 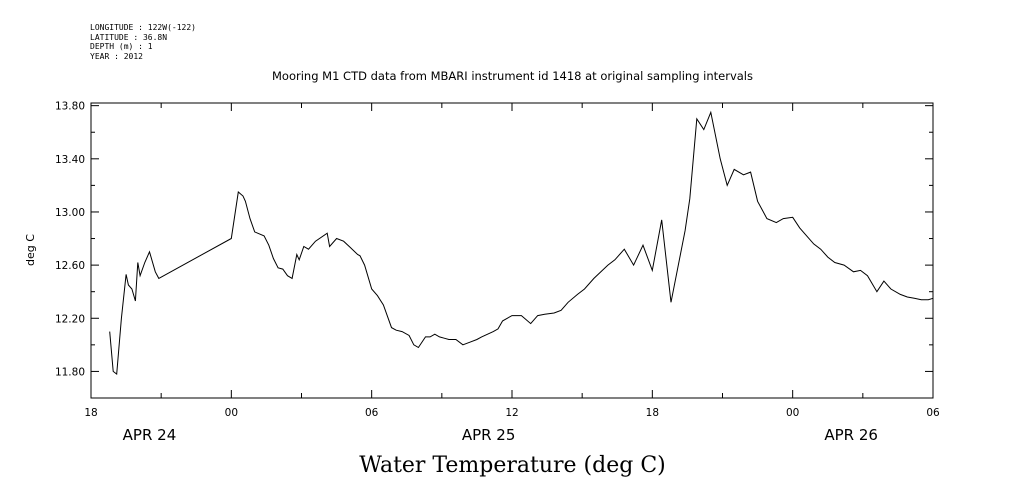 What do you see at coordinates (121, 47) in the screenshot?
I see `depth-label: DEPTH (m) : 1` at bounding box center [121, 47].